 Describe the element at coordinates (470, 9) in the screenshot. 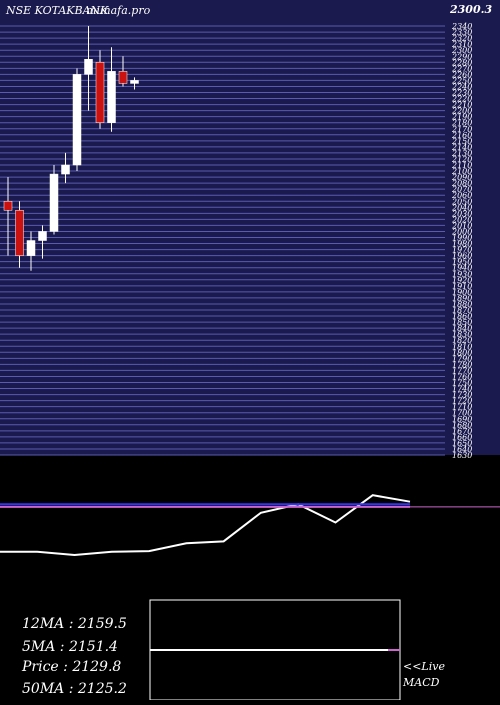

I see `price-overlay: 2300.3` at that location.